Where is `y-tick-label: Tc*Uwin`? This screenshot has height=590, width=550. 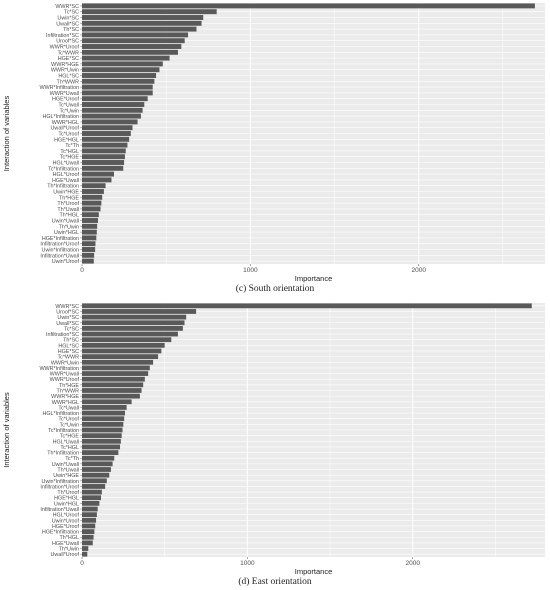 y-tick-label: Tc*Uwin is located at coordinates (69, 425).